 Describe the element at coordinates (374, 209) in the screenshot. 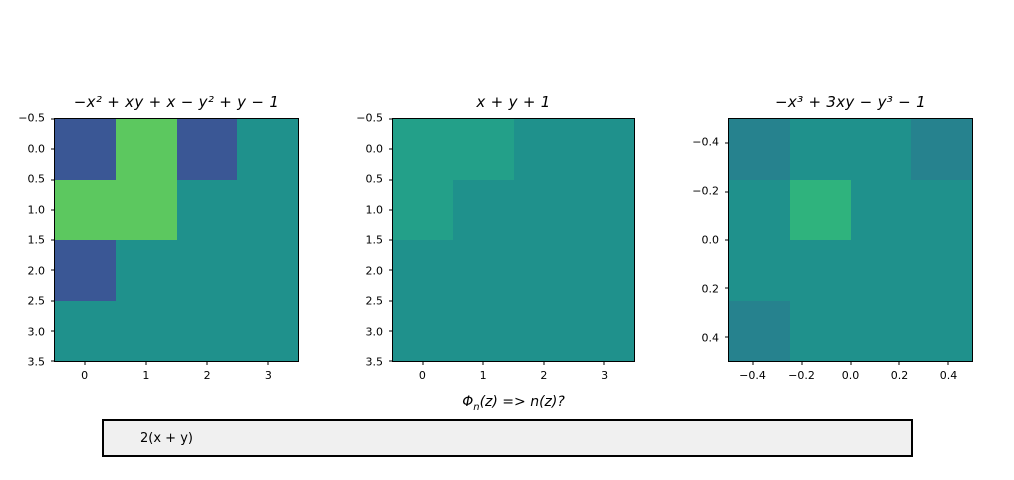

I see `y-tick-label: 1.0` at that location.